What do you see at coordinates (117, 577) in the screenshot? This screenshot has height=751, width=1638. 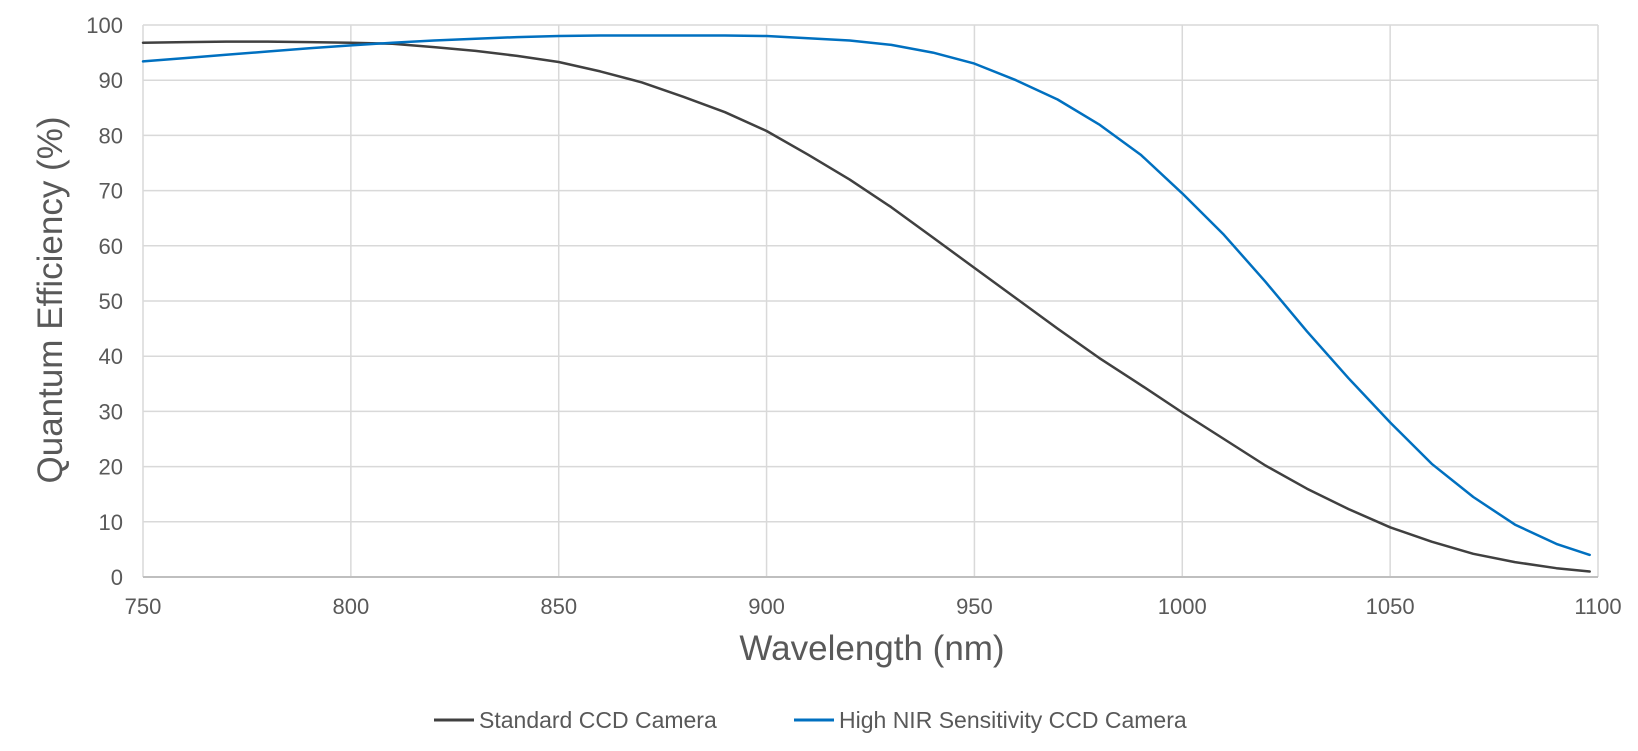 I see `y-tick-label-0: 0` at bounding box center [117, 577].